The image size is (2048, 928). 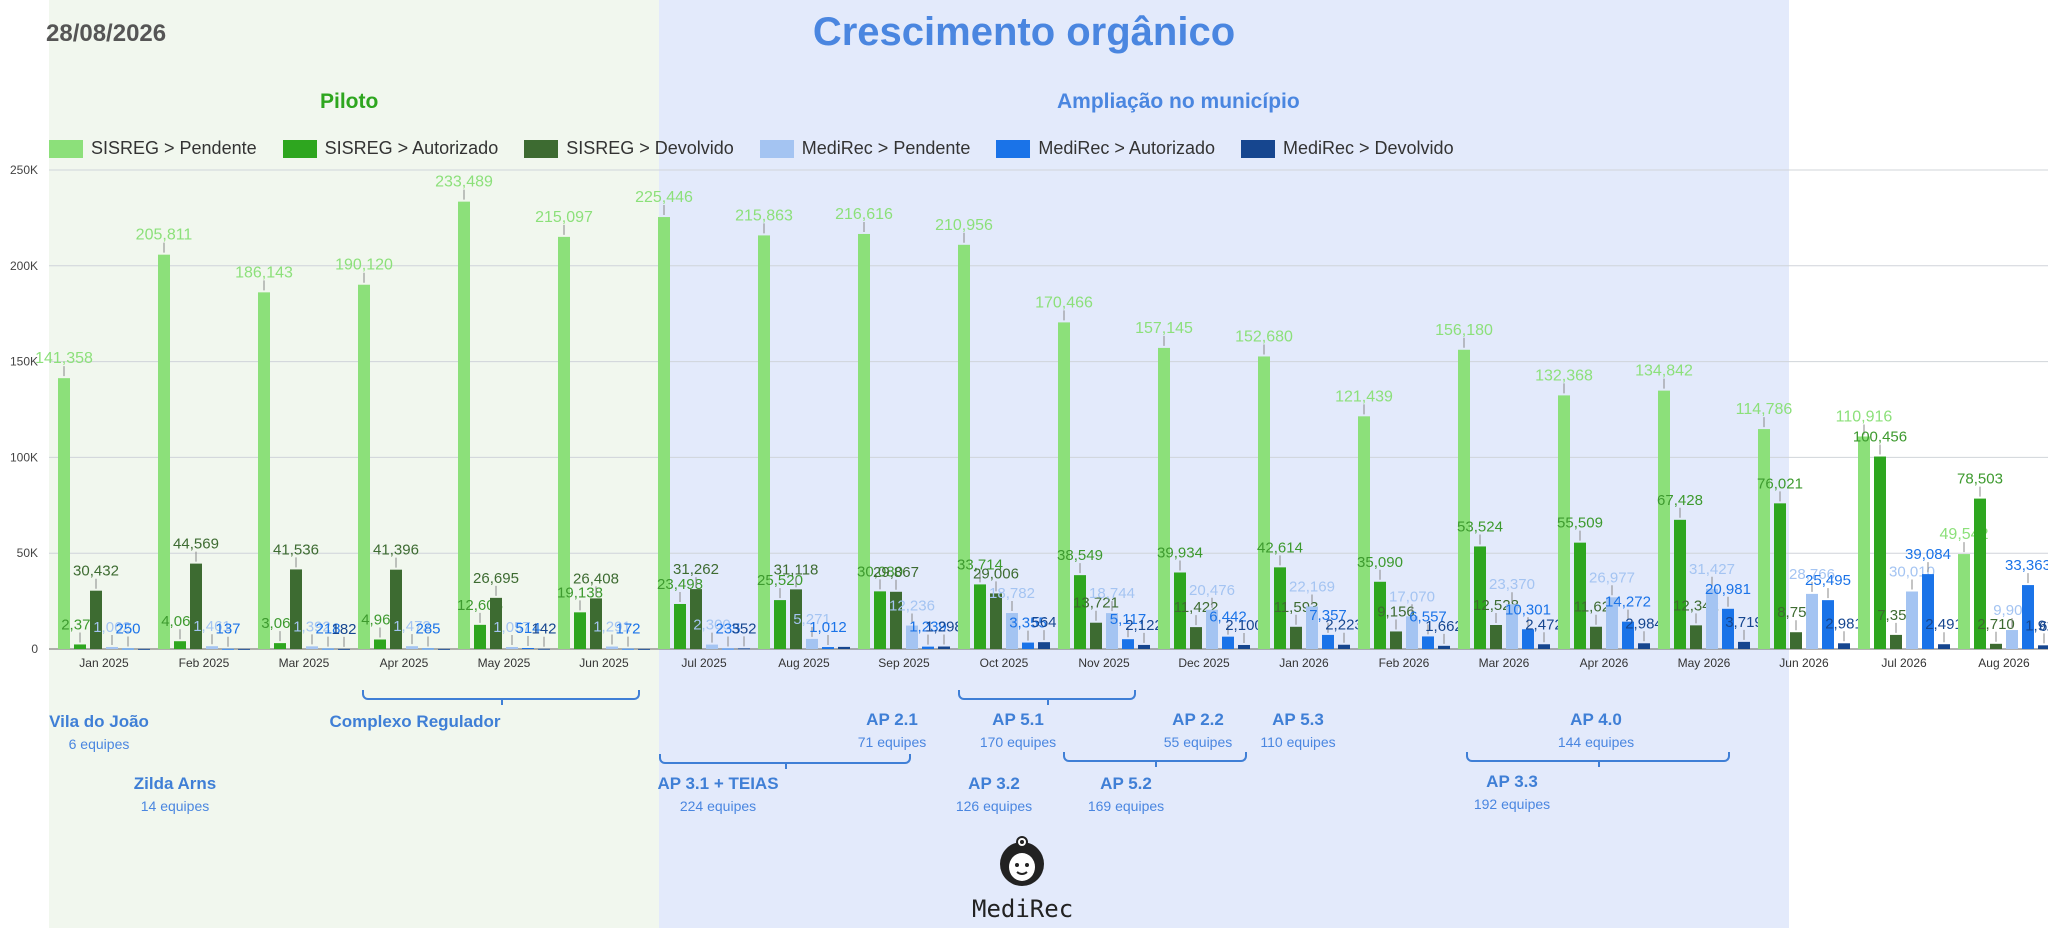 I want to click on data-label: 564, so click(x=1043, y=622).